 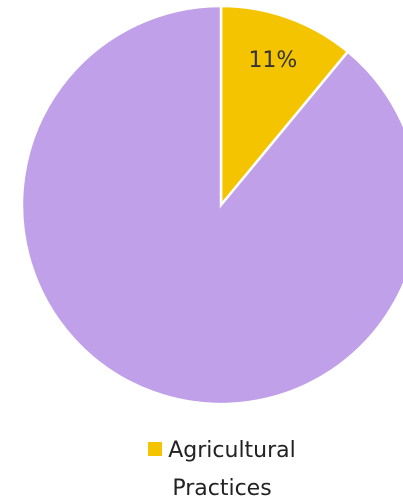 I want to click on legend: Agricultural Practices, so click(x=222, y=467).